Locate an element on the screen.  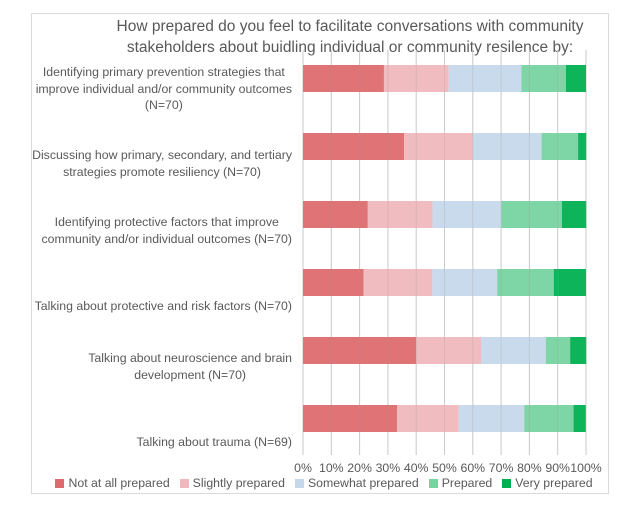
category-label-line: Talking about neuroscience and brain is located at coordinates (190, 358).